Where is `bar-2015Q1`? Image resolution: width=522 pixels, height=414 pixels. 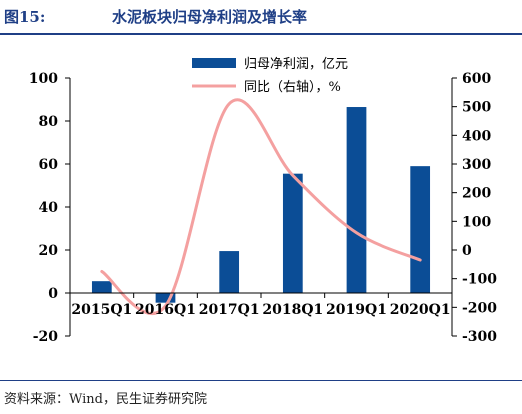
bar-2015Q1 is located at coordinates (101, 287).